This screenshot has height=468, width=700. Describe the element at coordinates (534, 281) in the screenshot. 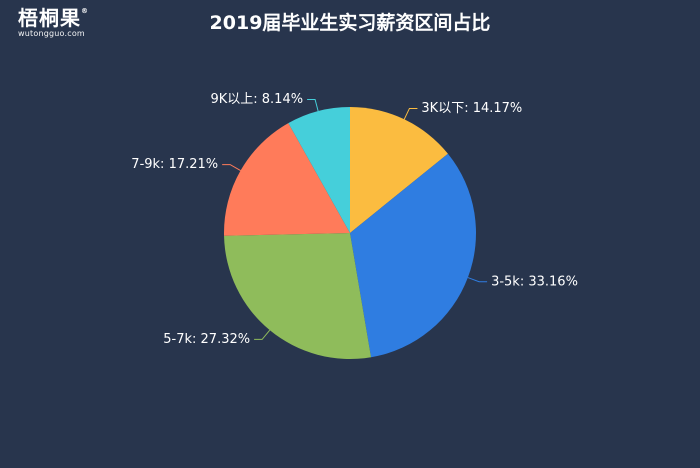

I see `slice-label-1: 3-5k: 33.16%` at that location.